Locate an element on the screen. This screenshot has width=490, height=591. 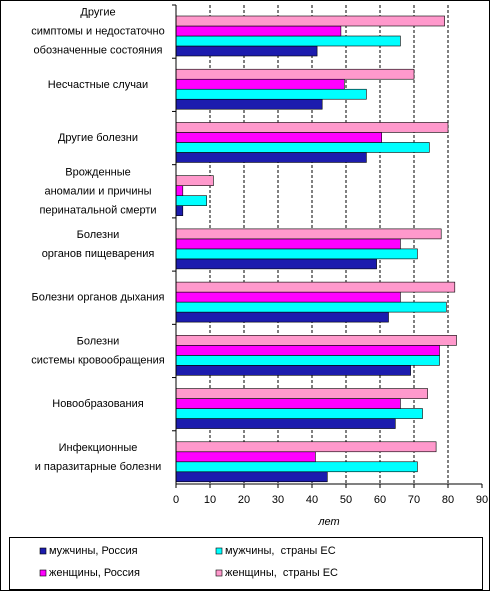
category-label: Болезни системы кровообращения is located at coordinates (98, 350).